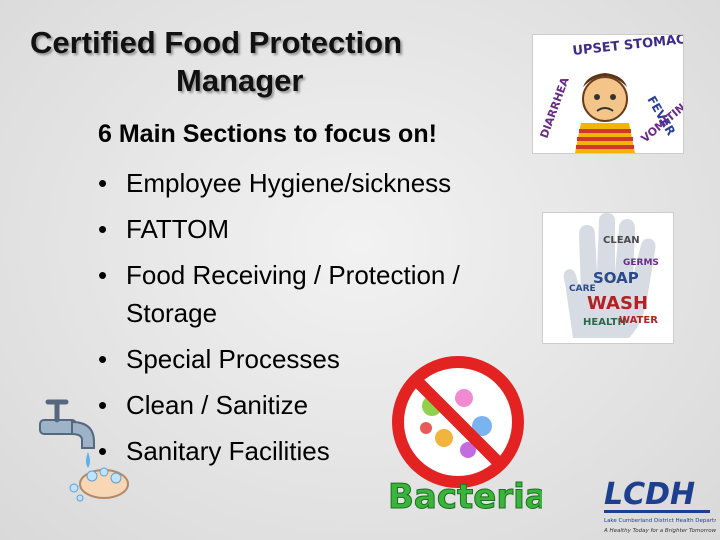 Image resolution: width=720 pixels, height=540 pixels. What do you see at coordinates (649, 494) in the screenshot?
I see `logo-text: LCDH` at bounding box center [649, 494].